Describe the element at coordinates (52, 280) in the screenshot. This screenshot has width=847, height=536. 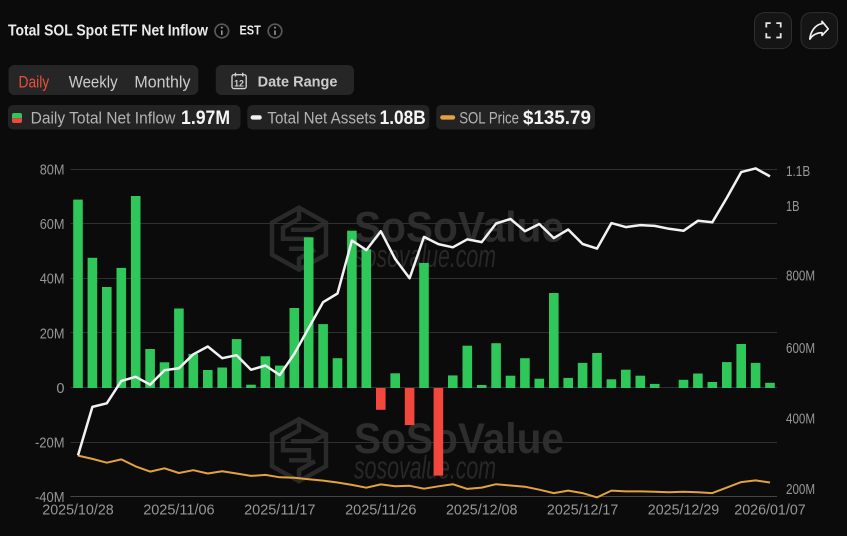
I see `svg-text: 40M` at that location.